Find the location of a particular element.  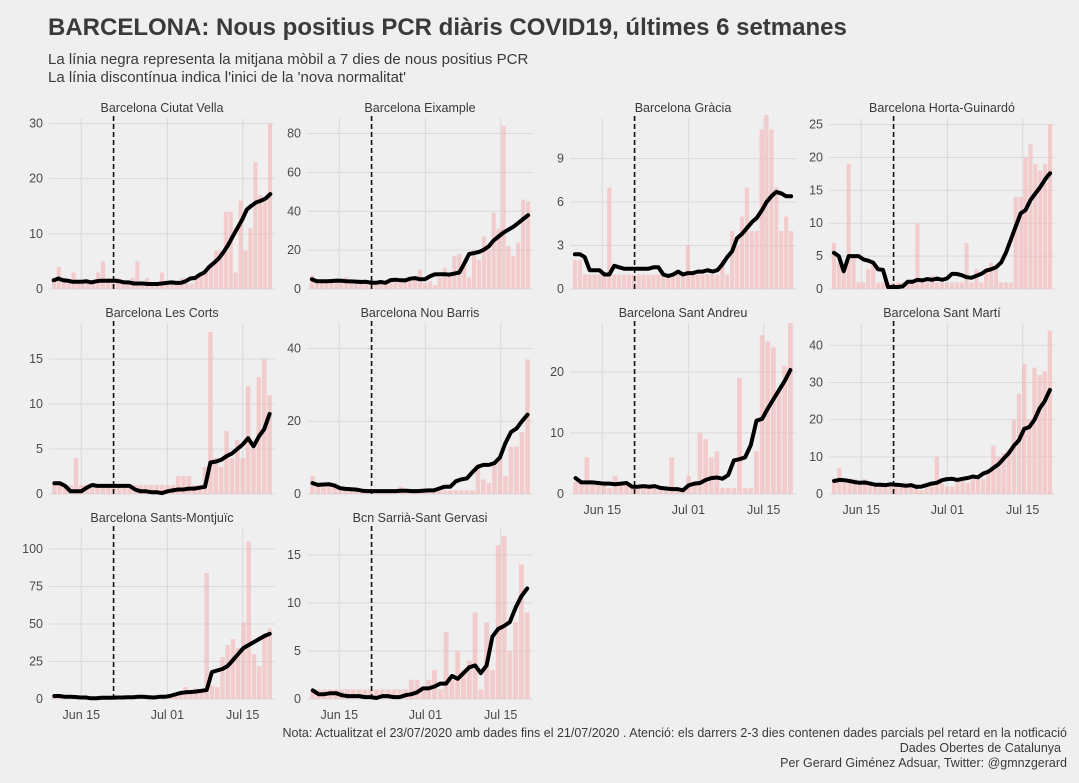

panel-2: Barcelona Gràcia 0 3 6 9 is located at coordinates (676, 198).